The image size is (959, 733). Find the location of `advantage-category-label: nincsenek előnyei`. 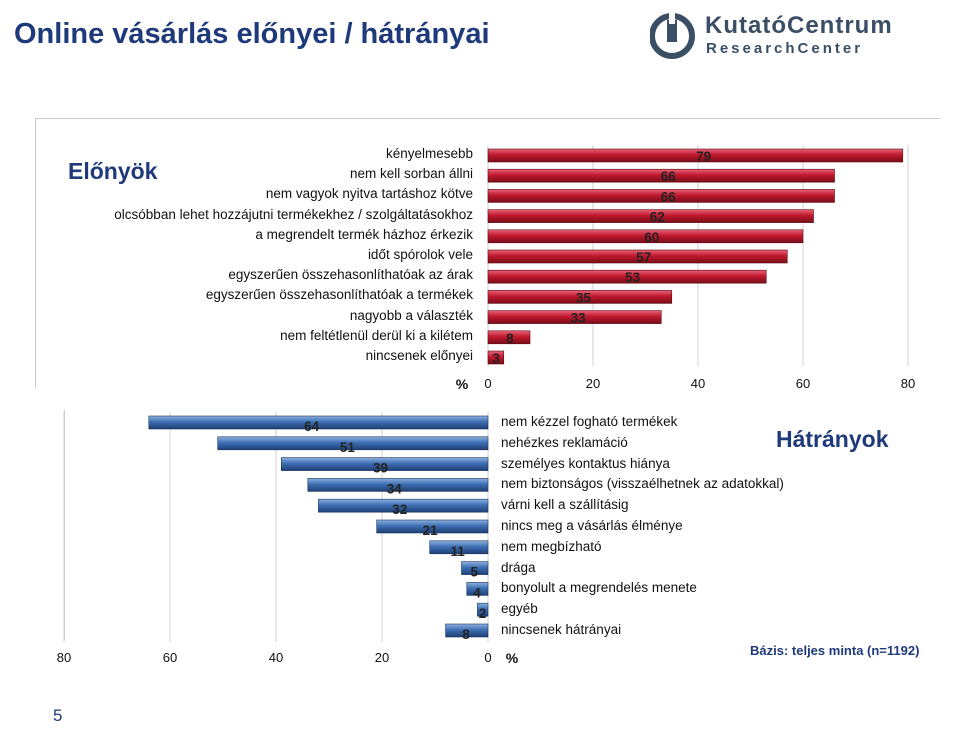

advantage-category-label: nincsenek előnyei is located at coordinates (419, 355).